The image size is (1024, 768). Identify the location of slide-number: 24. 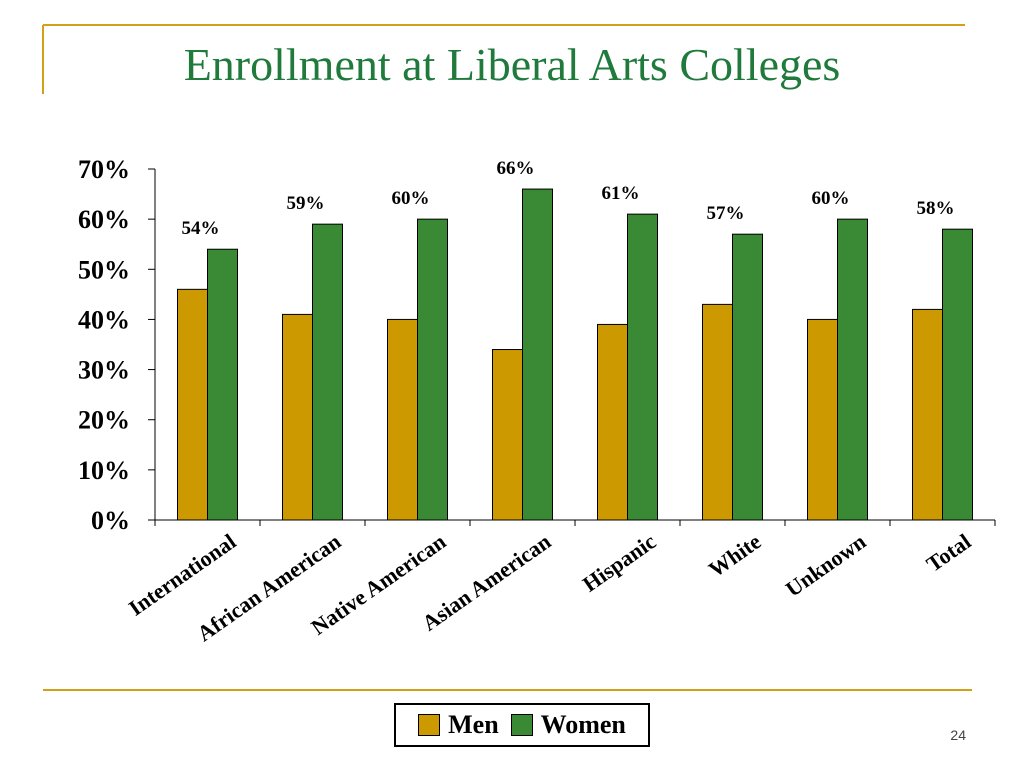
(958, 735).